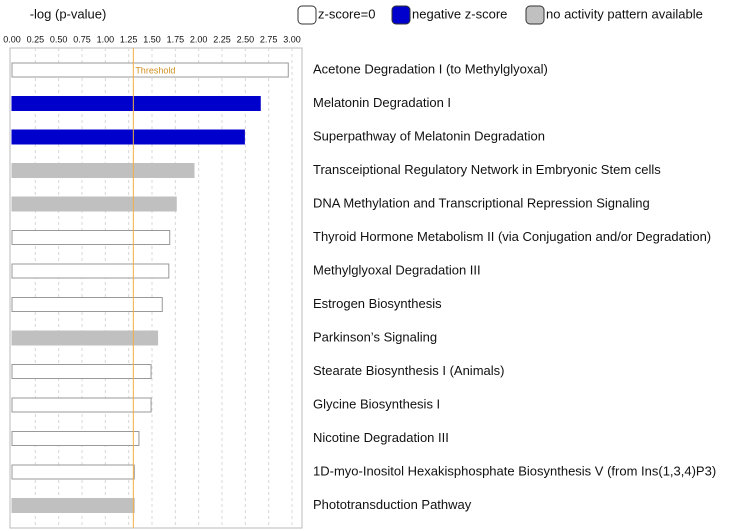 The width and height of the screenshot is (745, 531). What do you see at coordinates (381, 437) in the screenshot?
I see `category-label: Nicotine Degradation III` at bounding box center [381, 437].